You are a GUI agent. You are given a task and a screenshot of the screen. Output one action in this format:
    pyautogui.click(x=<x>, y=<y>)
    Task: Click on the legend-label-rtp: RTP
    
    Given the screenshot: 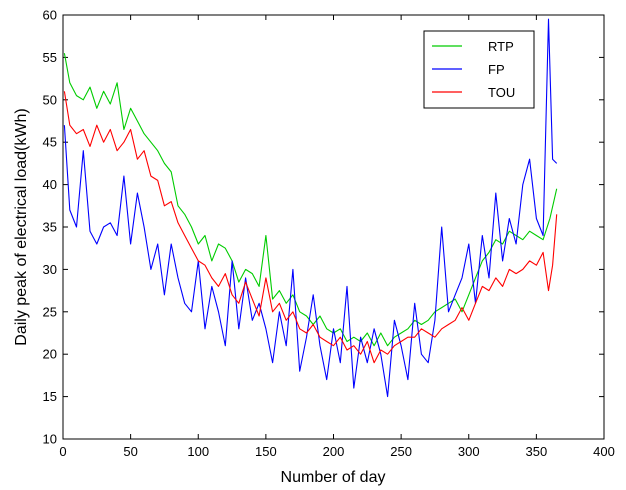 What is the action you would take?
    pyautogui.click(x=501, y=46)
    